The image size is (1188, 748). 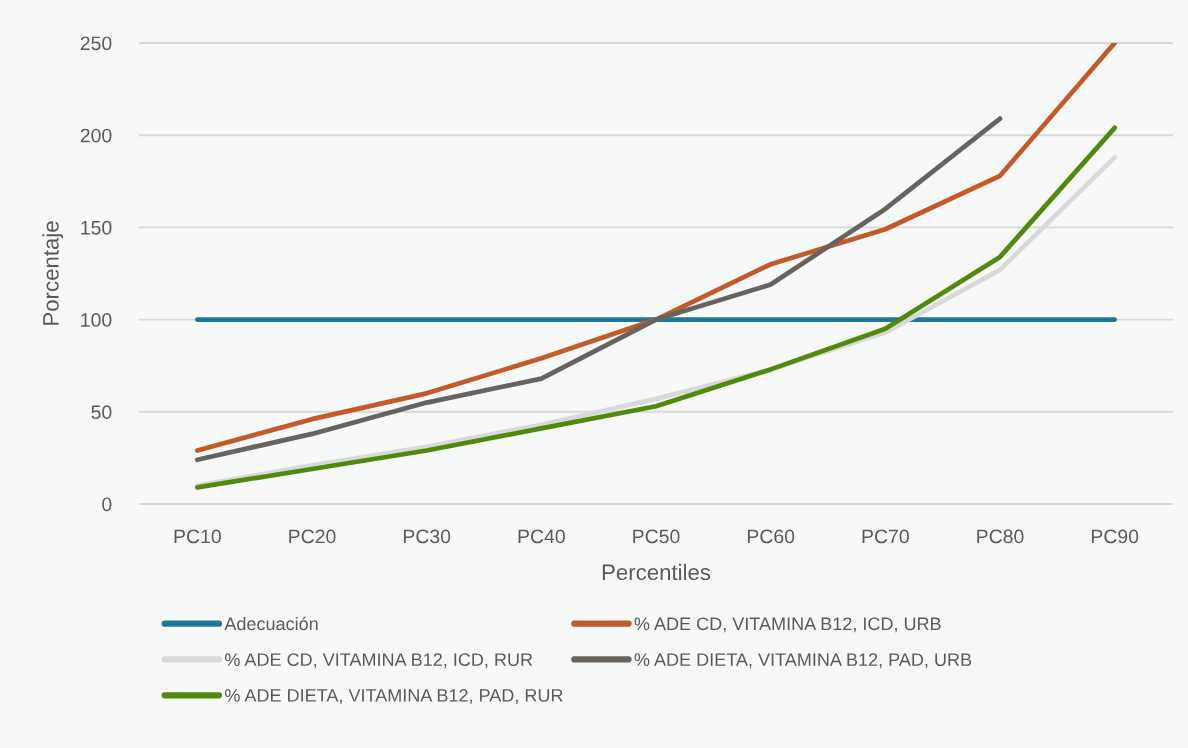 I want to click on y-tick-label: 250, so click(x=96, y=43).